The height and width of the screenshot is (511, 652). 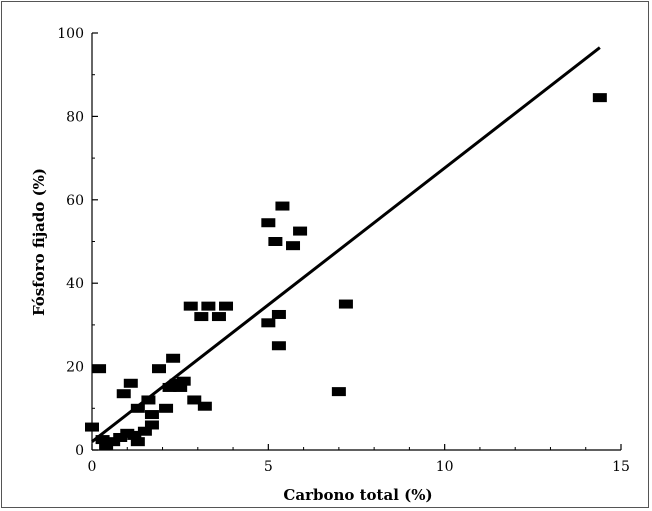 What do you see at coordinates (75, 284) in the screenshot?
I see `y-tick-label: 40` at bounding box center [75, 284].